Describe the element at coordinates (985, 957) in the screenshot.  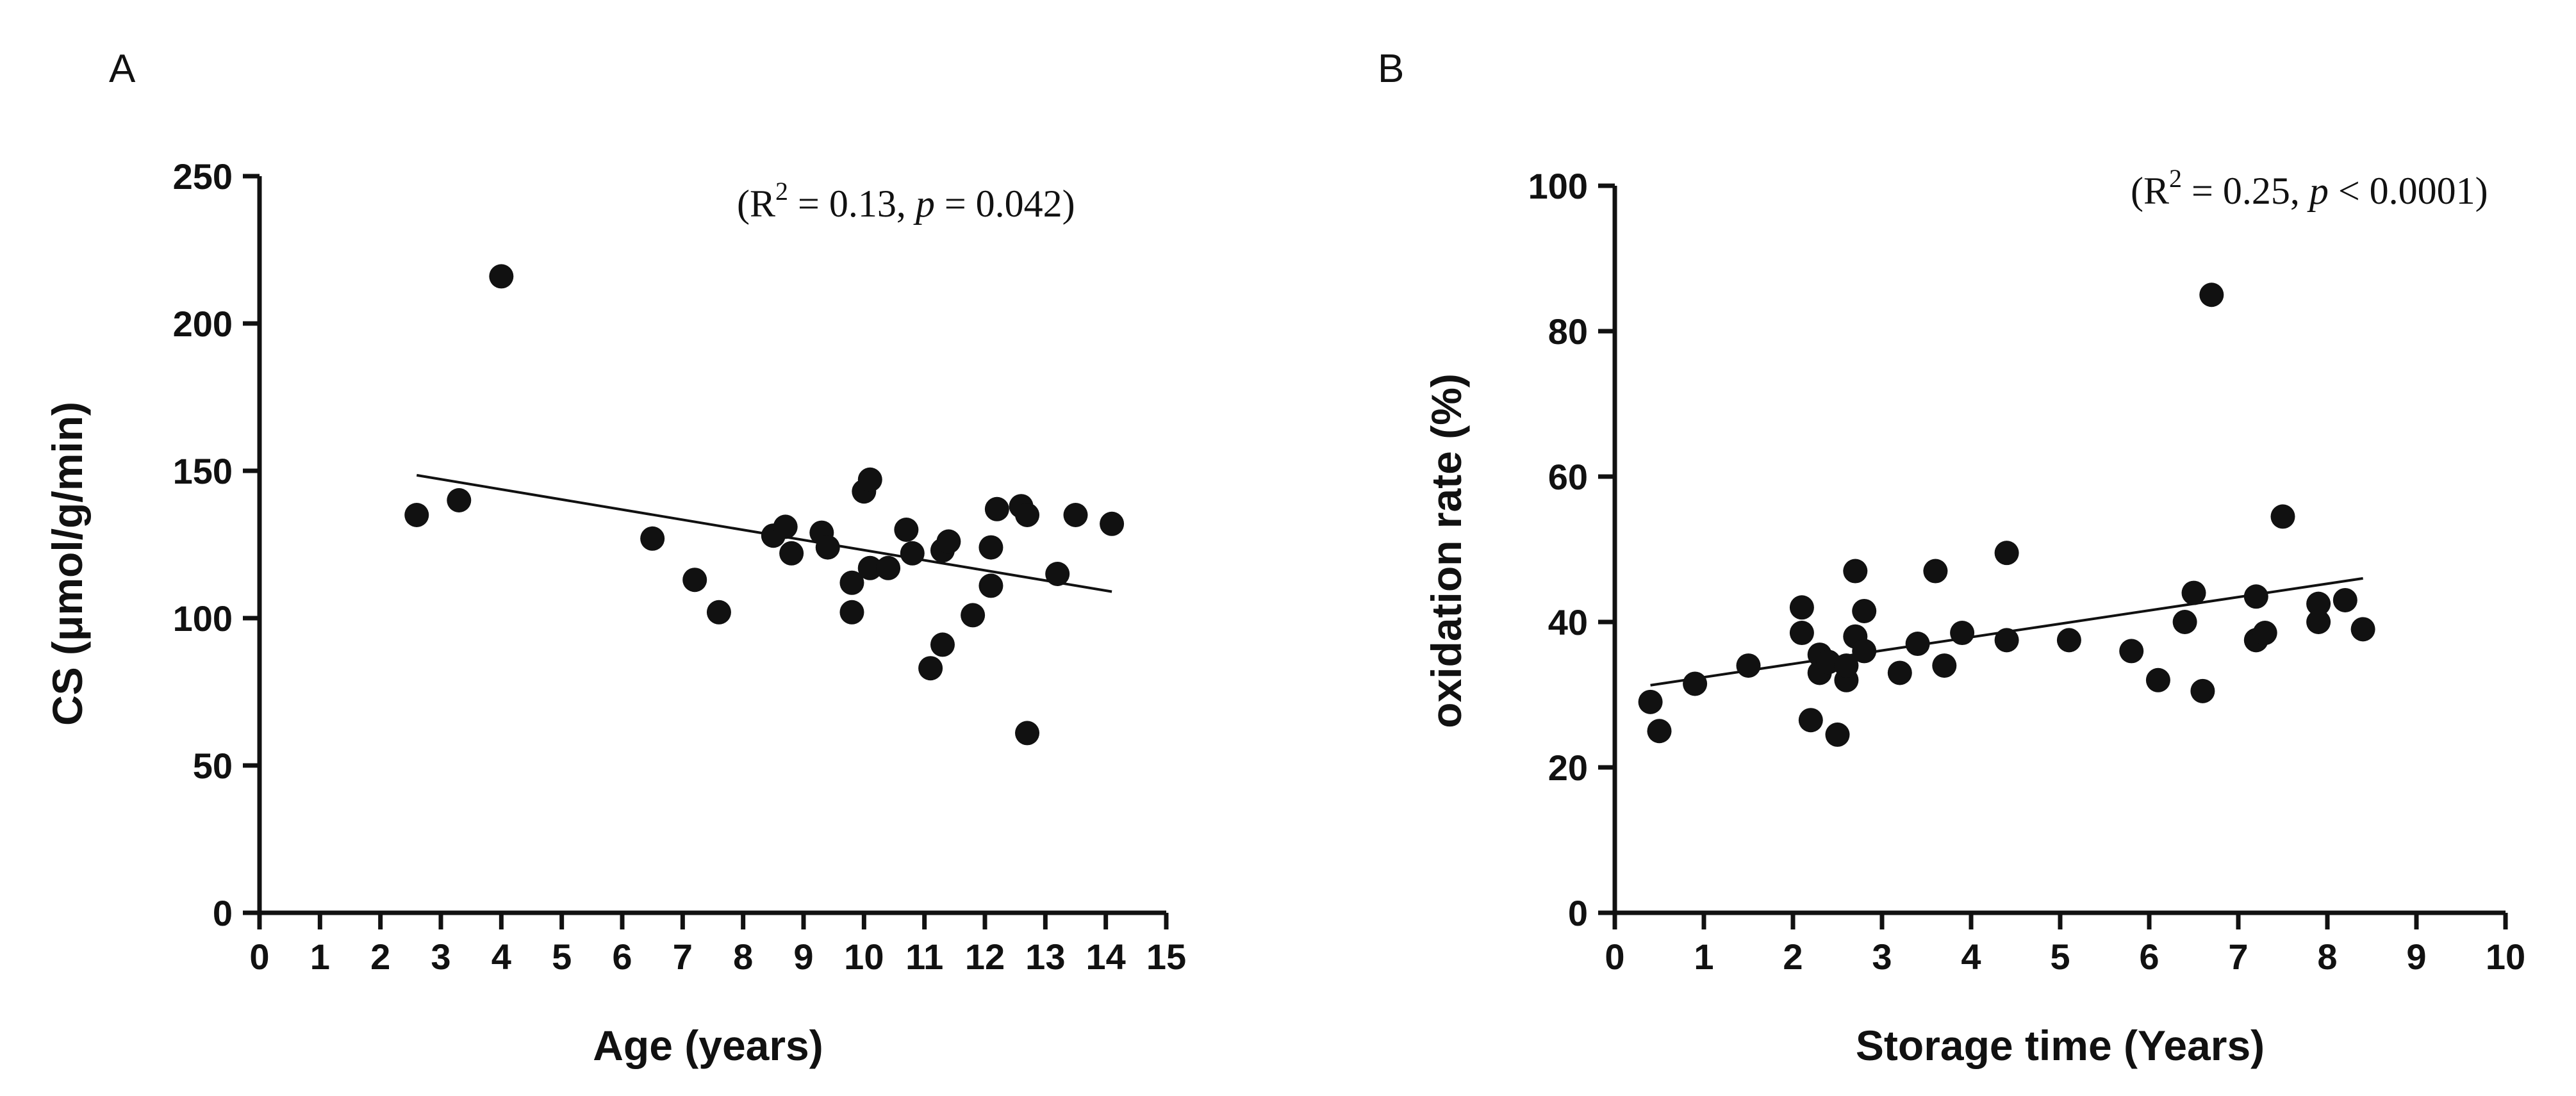
I see `x-tick-label: 12` at that location.